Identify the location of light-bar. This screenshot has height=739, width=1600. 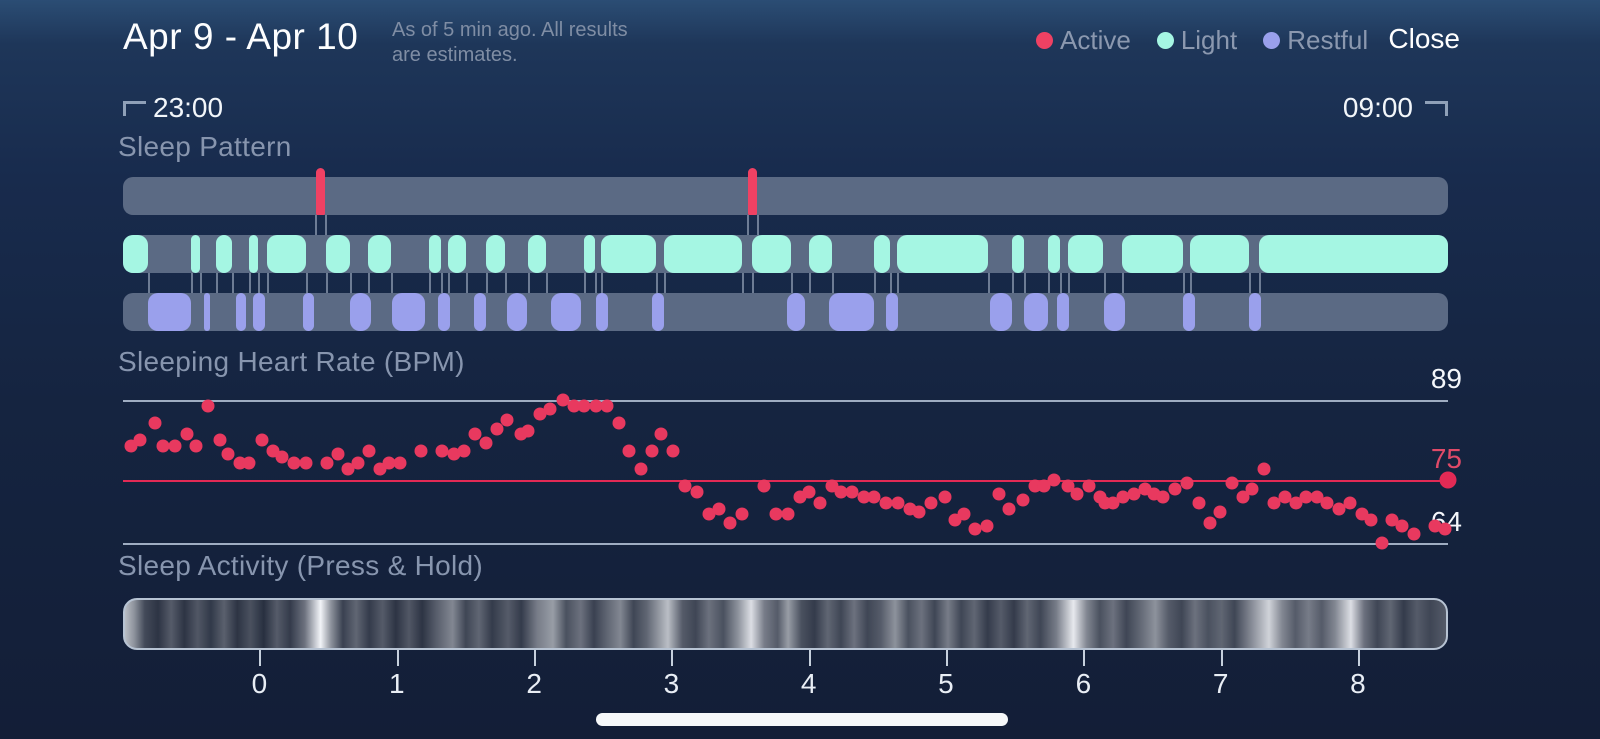
(785, 254).